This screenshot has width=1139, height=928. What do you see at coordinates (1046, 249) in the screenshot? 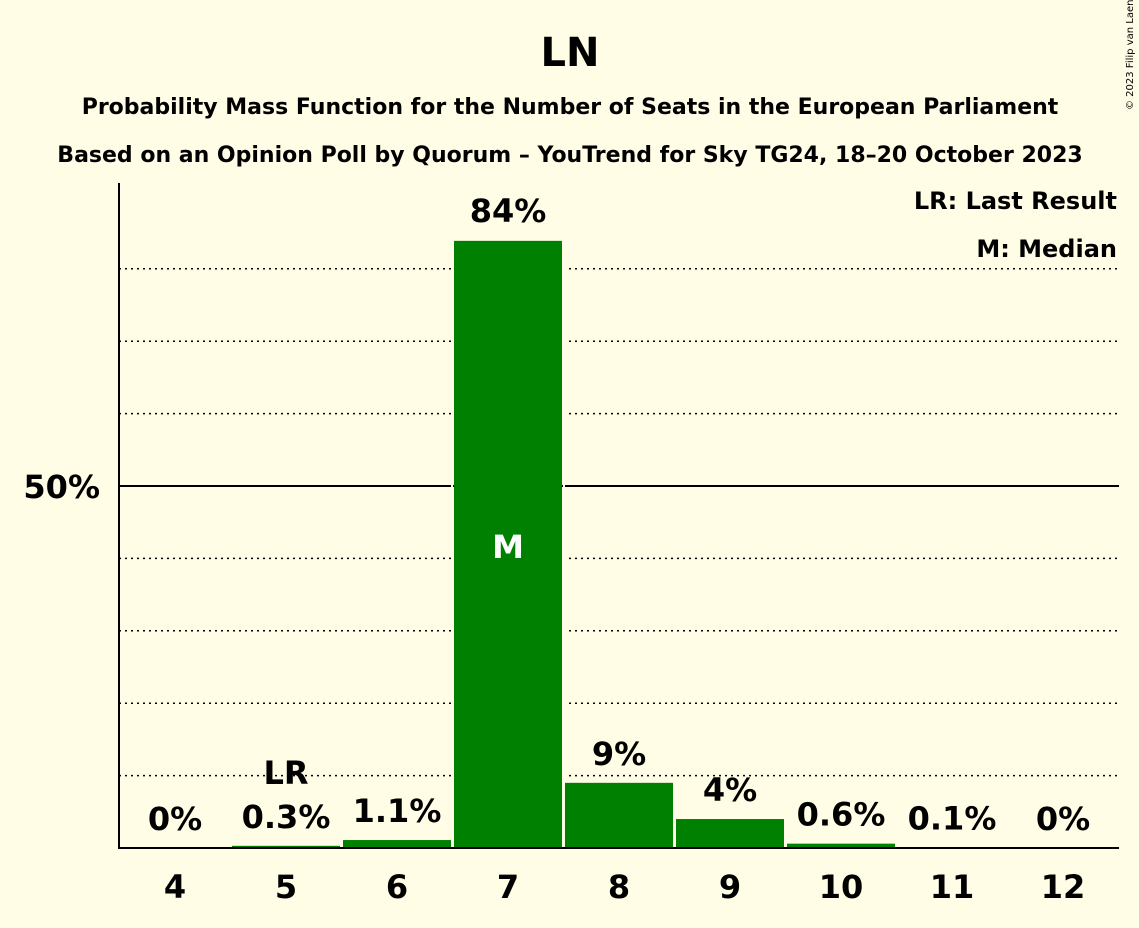
I see `legend-median: M: Median` at bounding box center [1046, 249].